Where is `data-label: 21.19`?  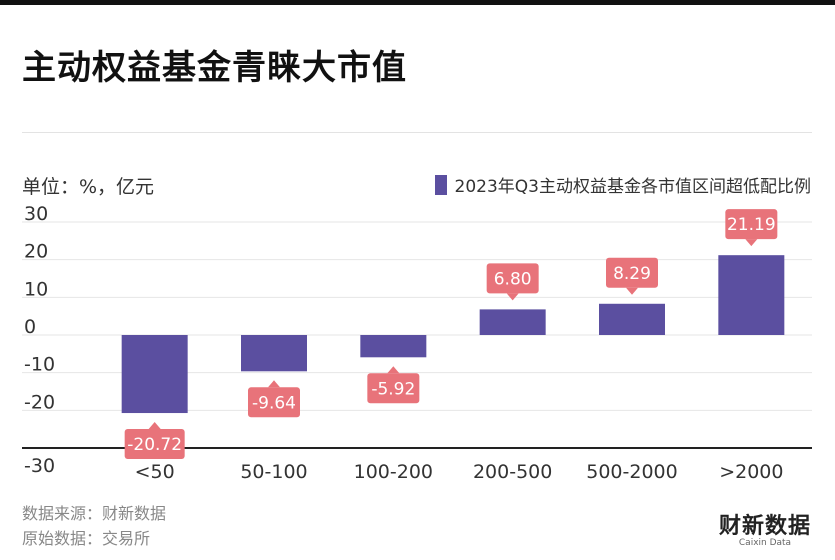 data-label: 21.19 is located at coordinates (751, 225).